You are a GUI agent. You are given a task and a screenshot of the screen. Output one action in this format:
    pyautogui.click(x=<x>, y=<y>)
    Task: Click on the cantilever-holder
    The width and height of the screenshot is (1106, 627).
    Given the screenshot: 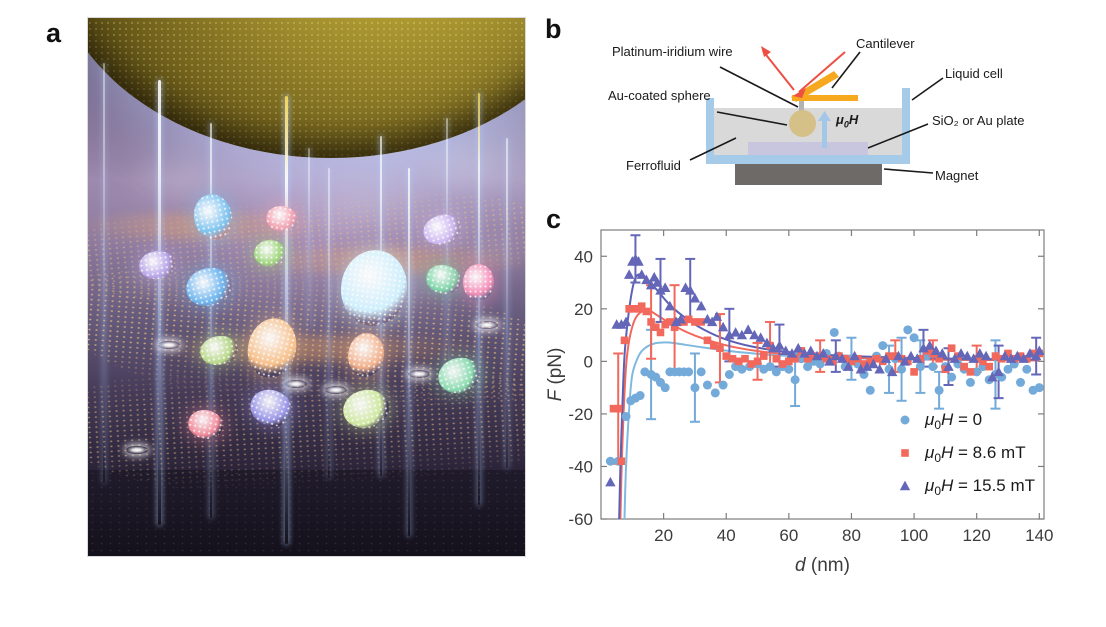 What is the action you would take?
    pyautogui.click(x=825, y=98)
    